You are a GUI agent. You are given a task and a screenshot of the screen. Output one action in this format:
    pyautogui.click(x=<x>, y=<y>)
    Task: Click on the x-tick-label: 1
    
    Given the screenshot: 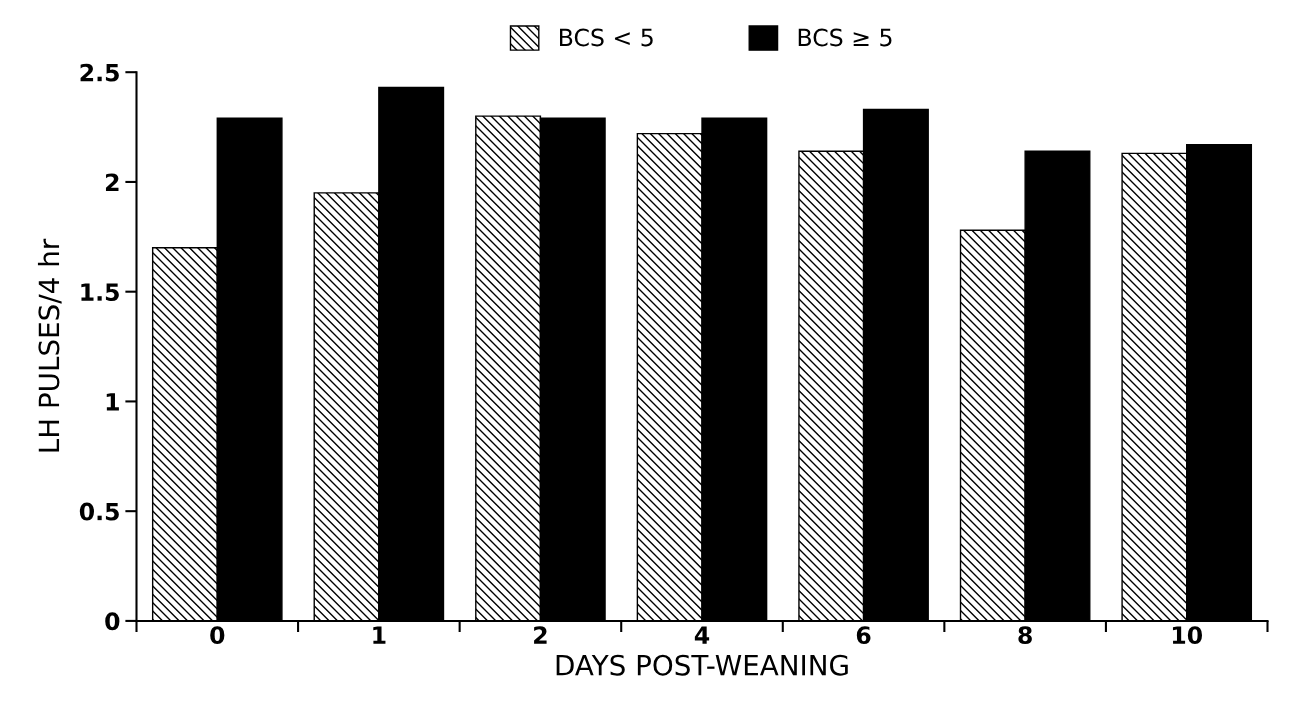 What is the action you would take?
    pyautogui.click(x=379, y=635)
    